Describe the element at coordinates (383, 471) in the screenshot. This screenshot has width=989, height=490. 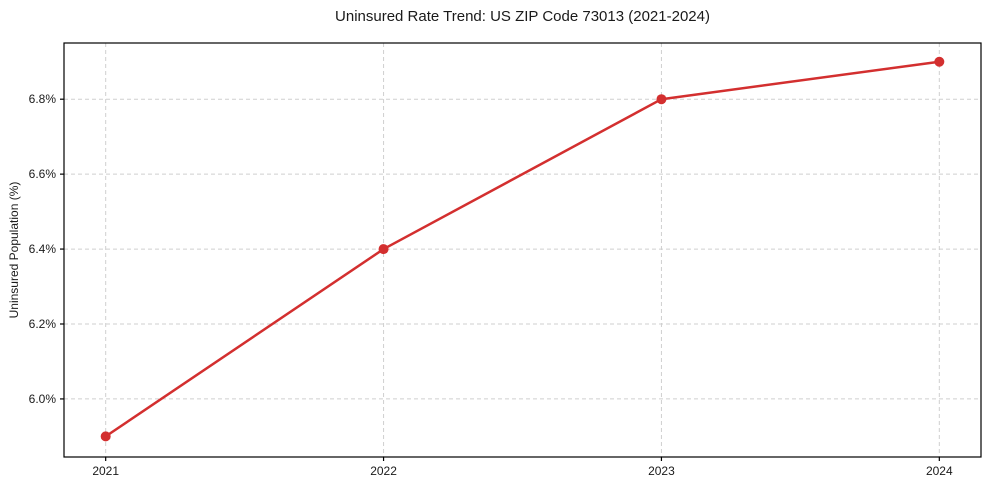
I see `x-tick-label: 2022` at that location.